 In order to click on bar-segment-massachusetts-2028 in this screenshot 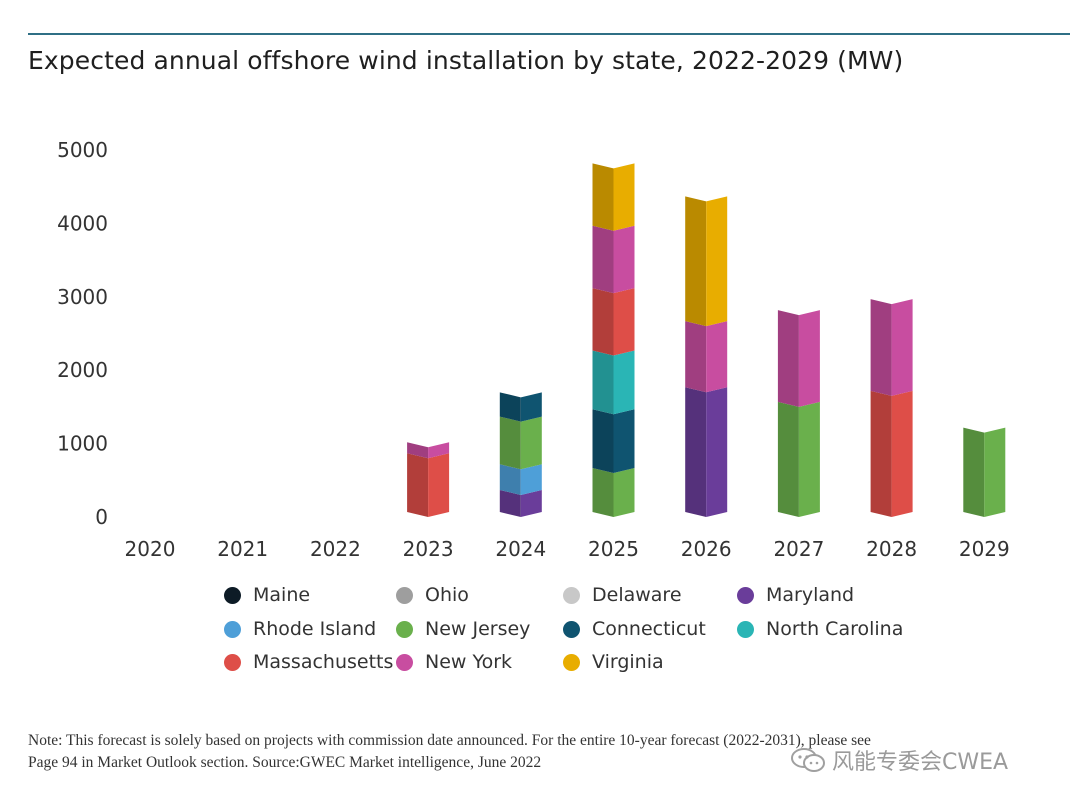, I will do `click(891, 453)`.